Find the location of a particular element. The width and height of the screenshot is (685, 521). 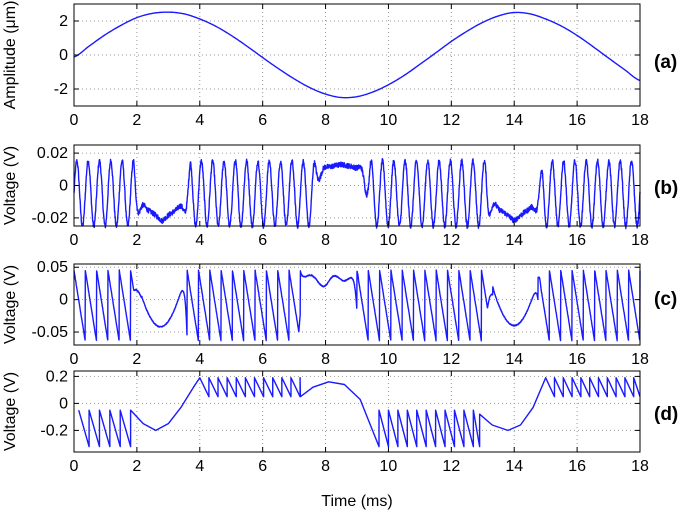

y-tick-label: 0.02 is located at coordinates (52, 153).